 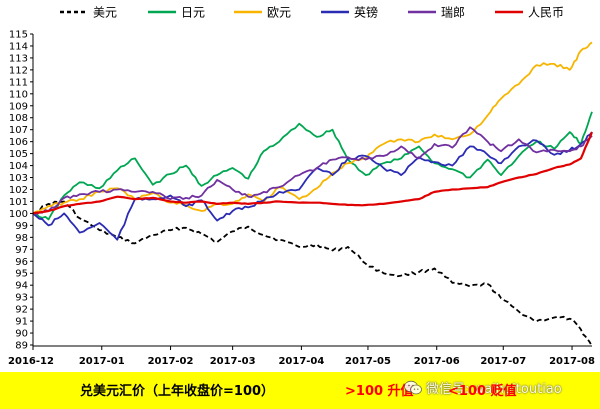 I want to click on y-tick-label: 103, so click(x=18, y=178).